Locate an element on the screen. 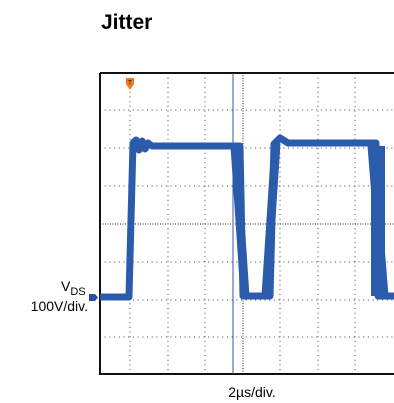 This screenshot has height=403, width=394. x-label: 2µs/div. is located at coordinates (252, 392).